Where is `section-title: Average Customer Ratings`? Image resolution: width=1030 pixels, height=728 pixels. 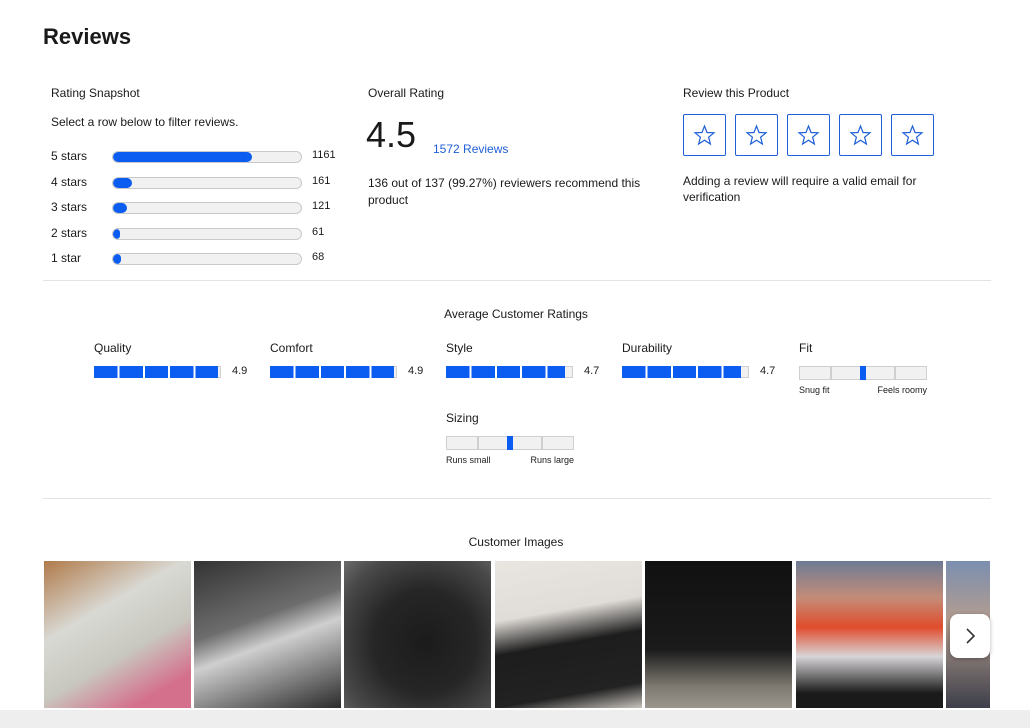 section-title: Average Customer Ratings is located at coordinates (516, 314).